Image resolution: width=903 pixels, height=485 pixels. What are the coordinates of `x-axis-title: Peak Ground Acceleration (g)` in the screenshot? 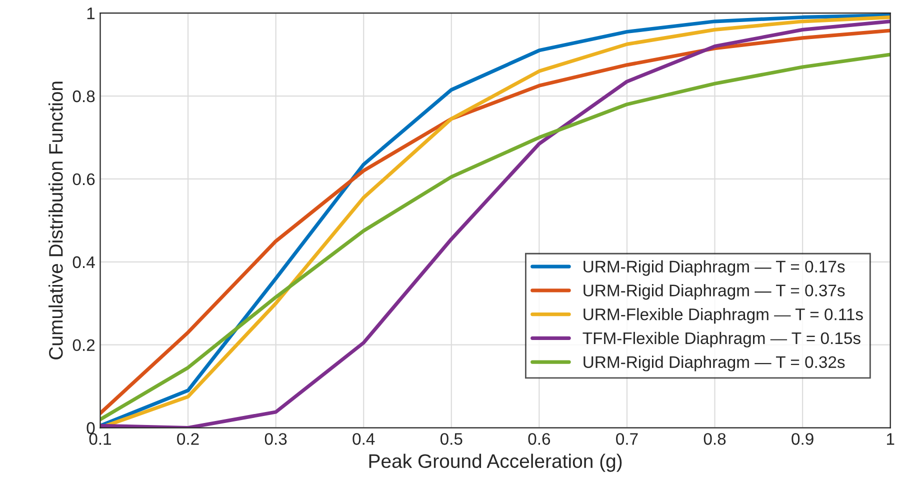 It's located at (495, 463).